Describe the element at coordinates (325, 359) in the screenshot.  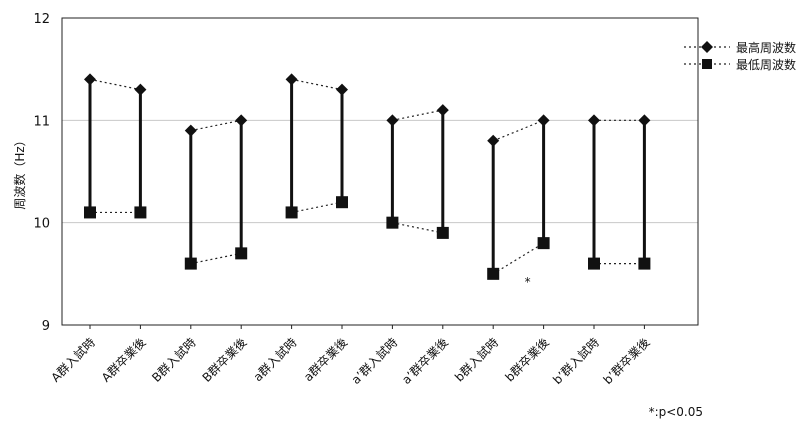
I see `x-tick-label: a群卒業後` at that location.